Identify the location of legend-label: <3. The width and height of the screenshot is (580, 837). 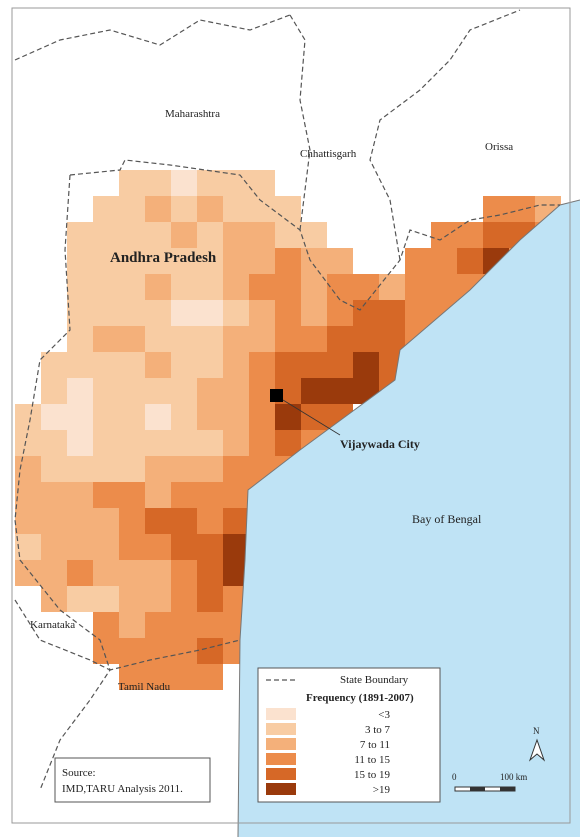
(384, 715).